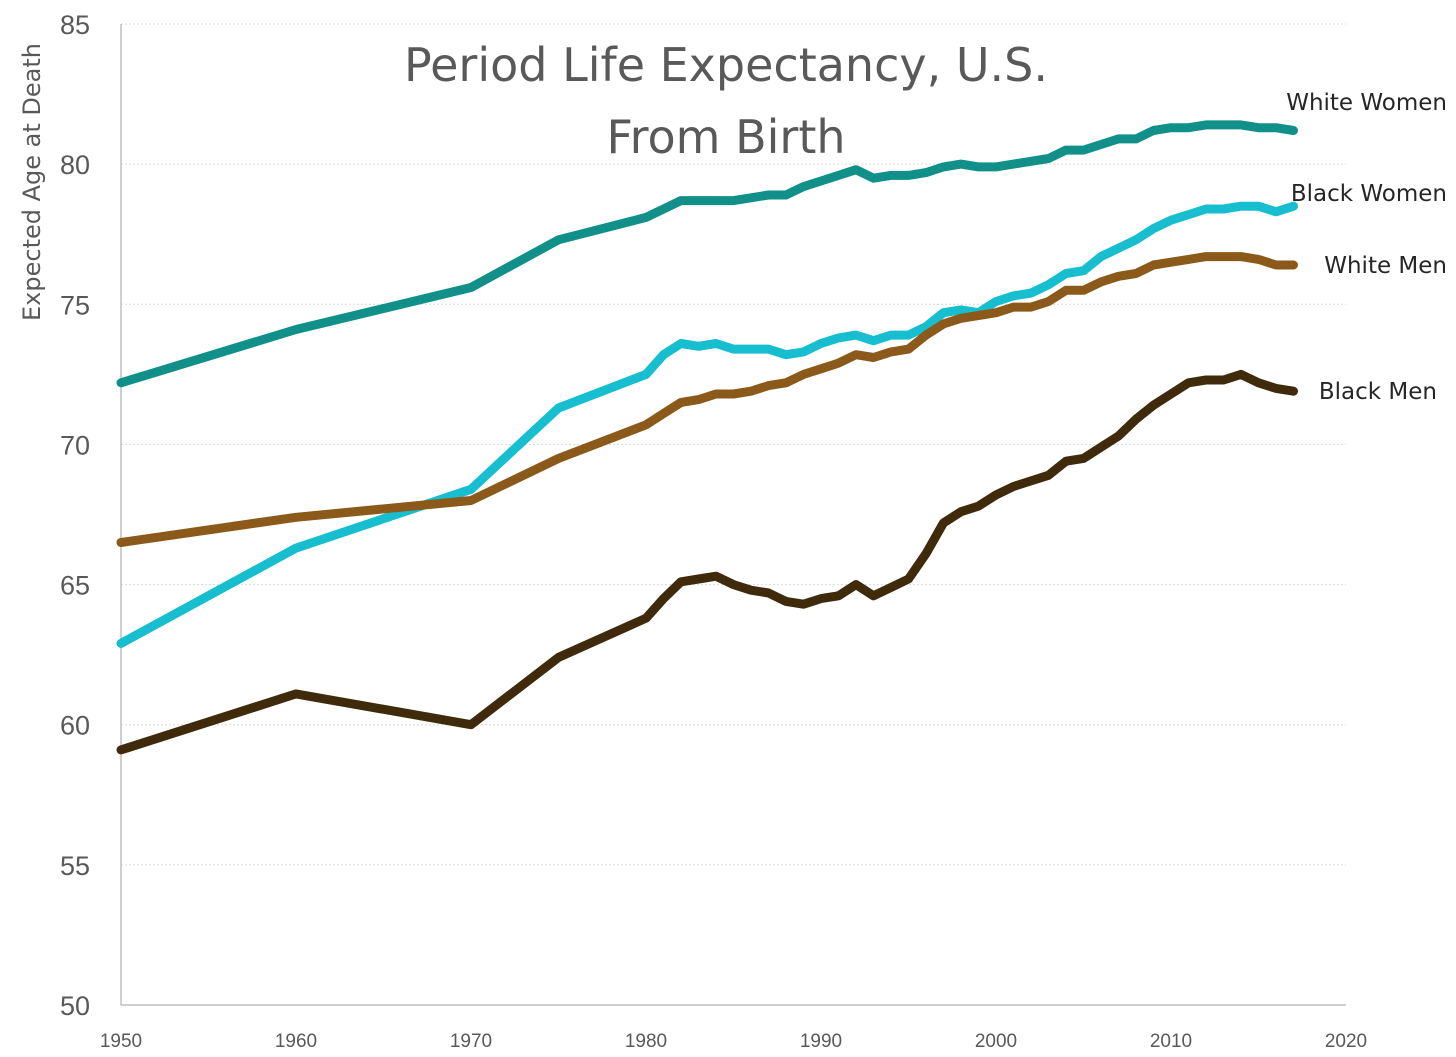  Describe the element at coordinates (121, 1041) in the screenshot. I see `x-tick-label: 1950` at that location.